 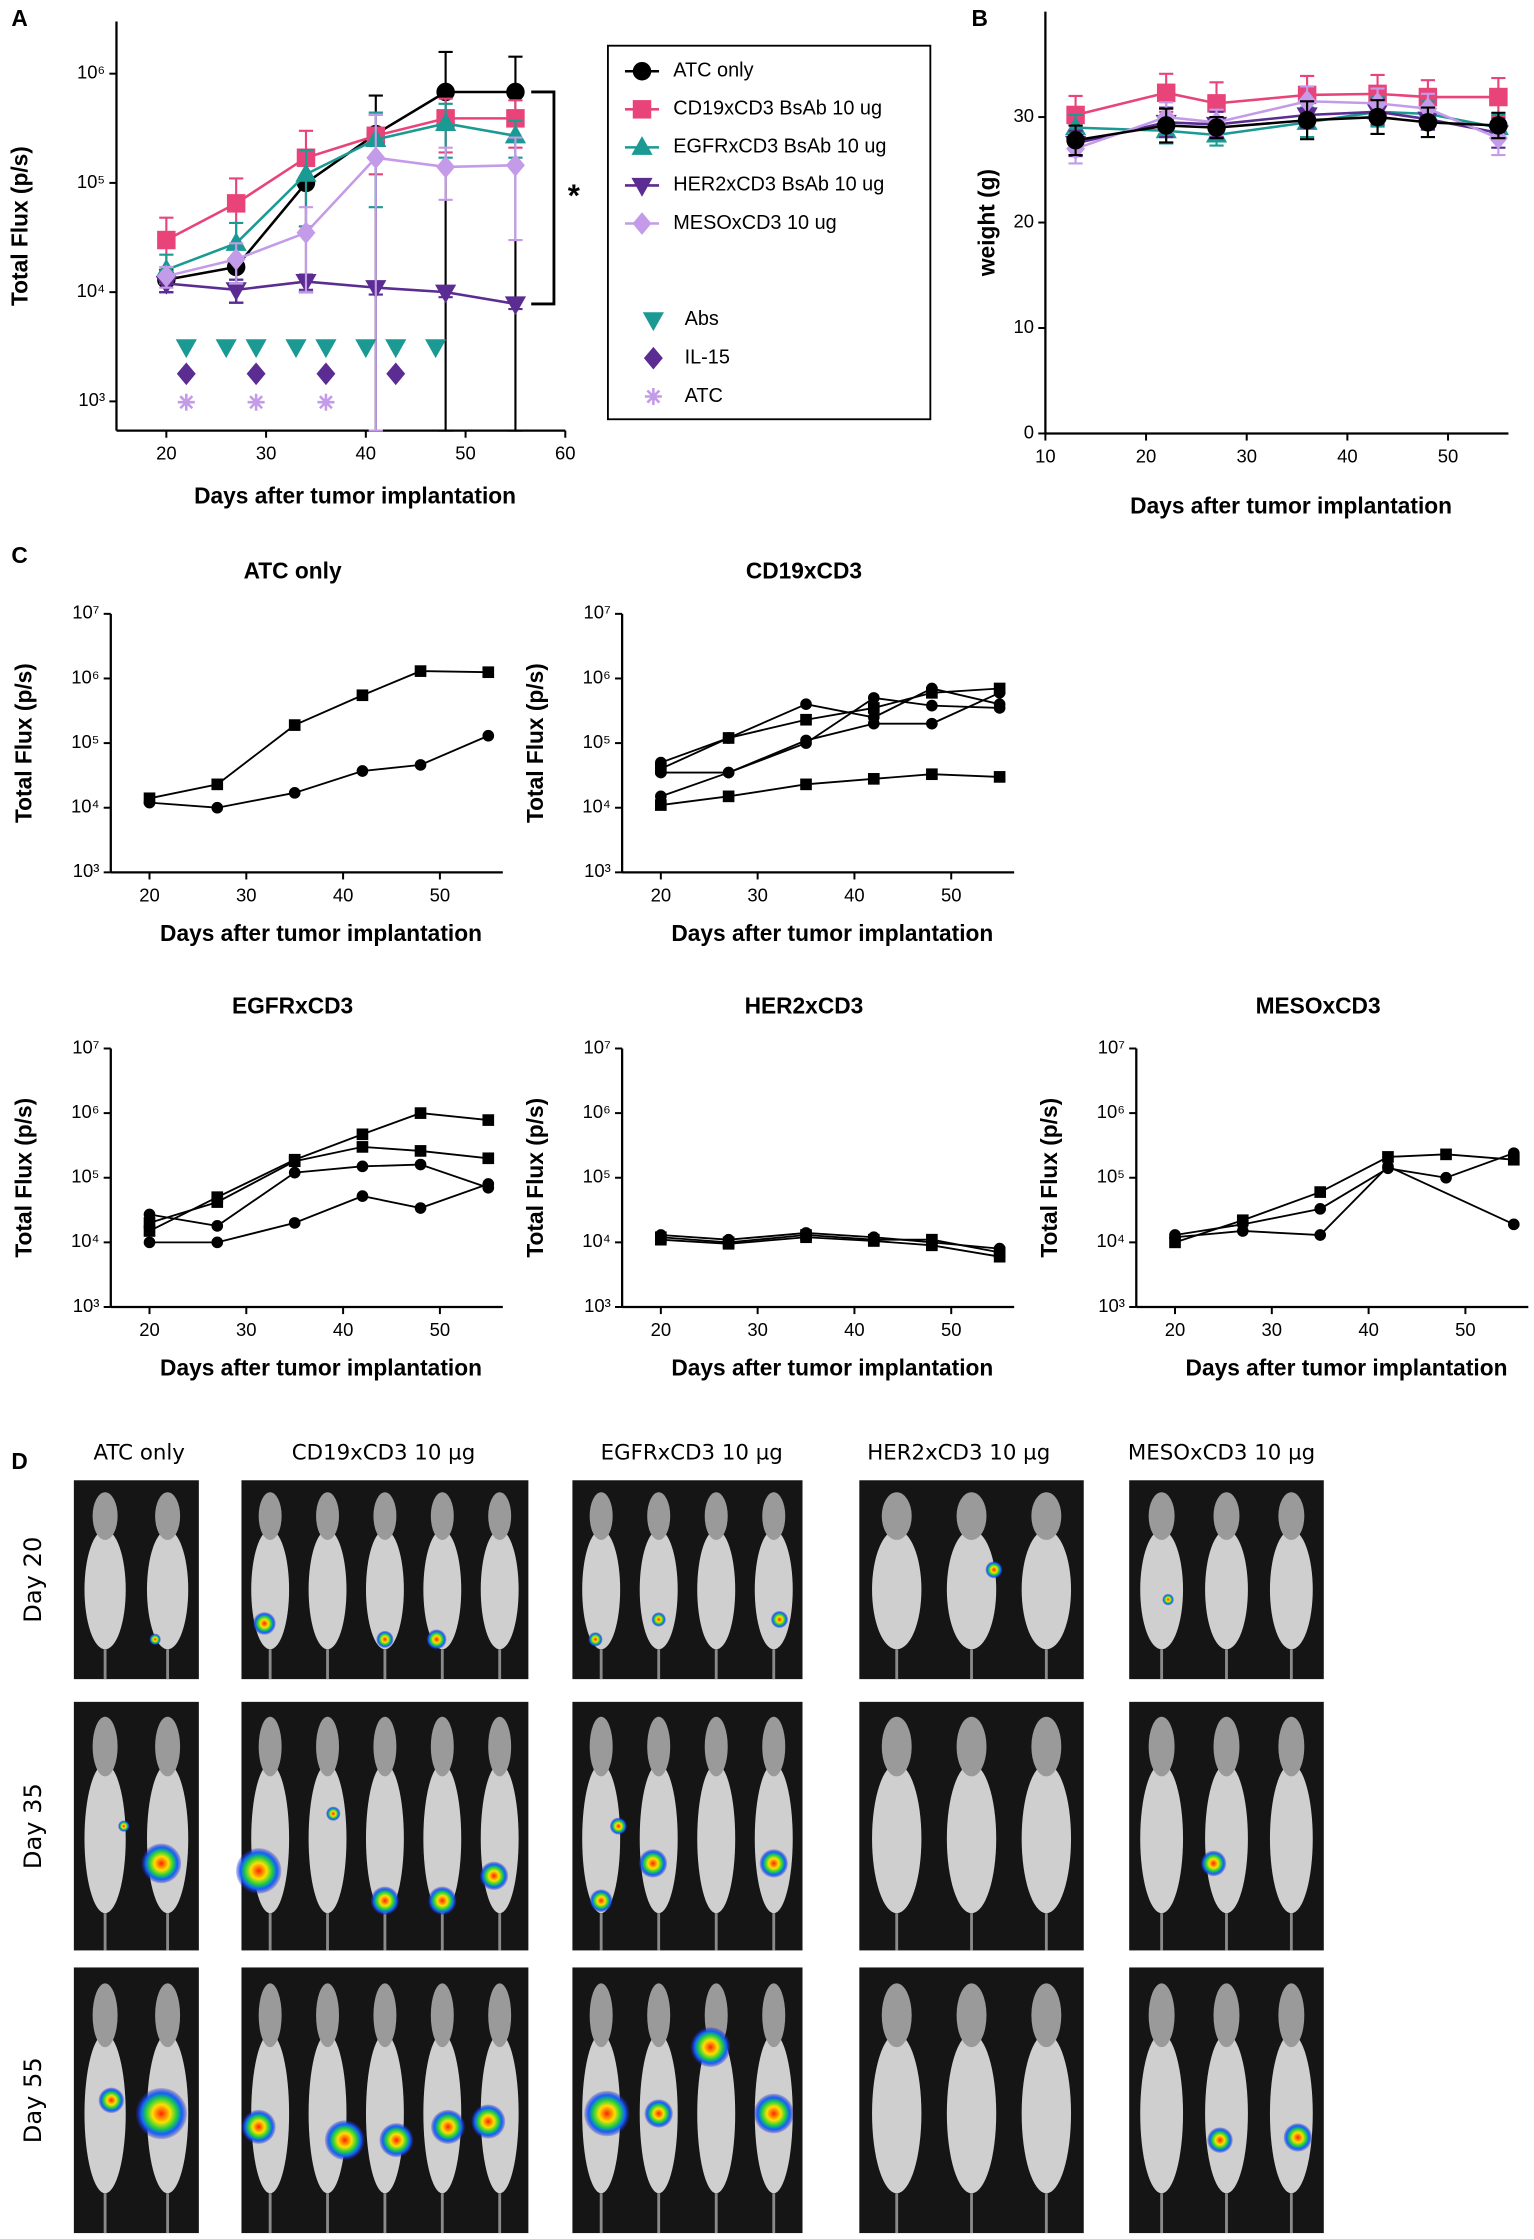 I want to click on legend-label: ATC only, so click(x=713, y=71).